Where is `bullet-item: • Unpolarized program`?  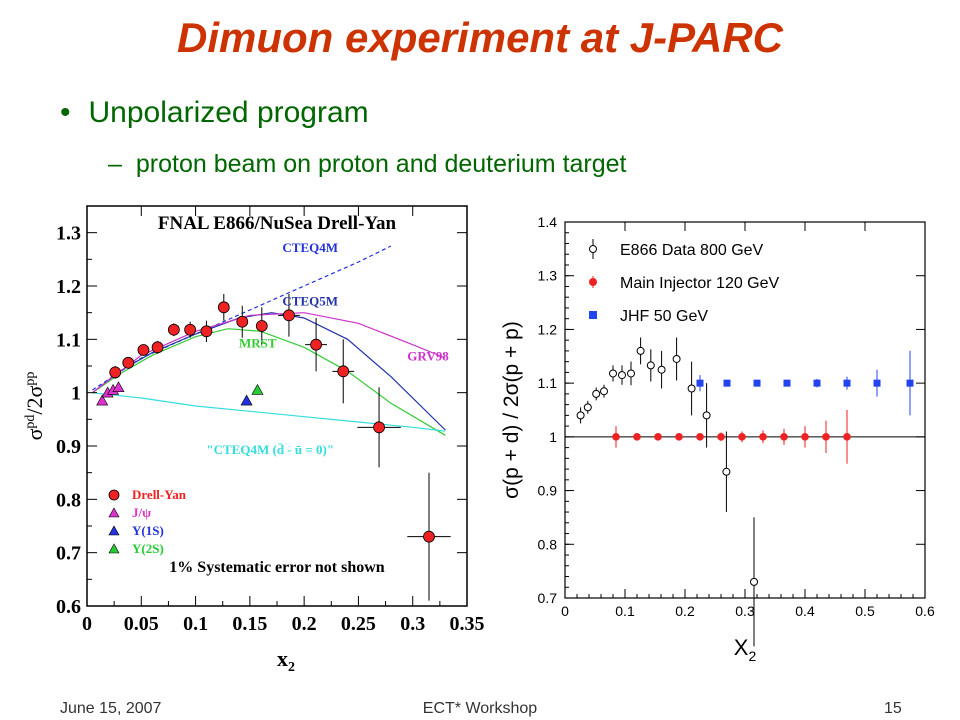 bullet-item: • Unpolarized program is located at coordinates (214, 113).